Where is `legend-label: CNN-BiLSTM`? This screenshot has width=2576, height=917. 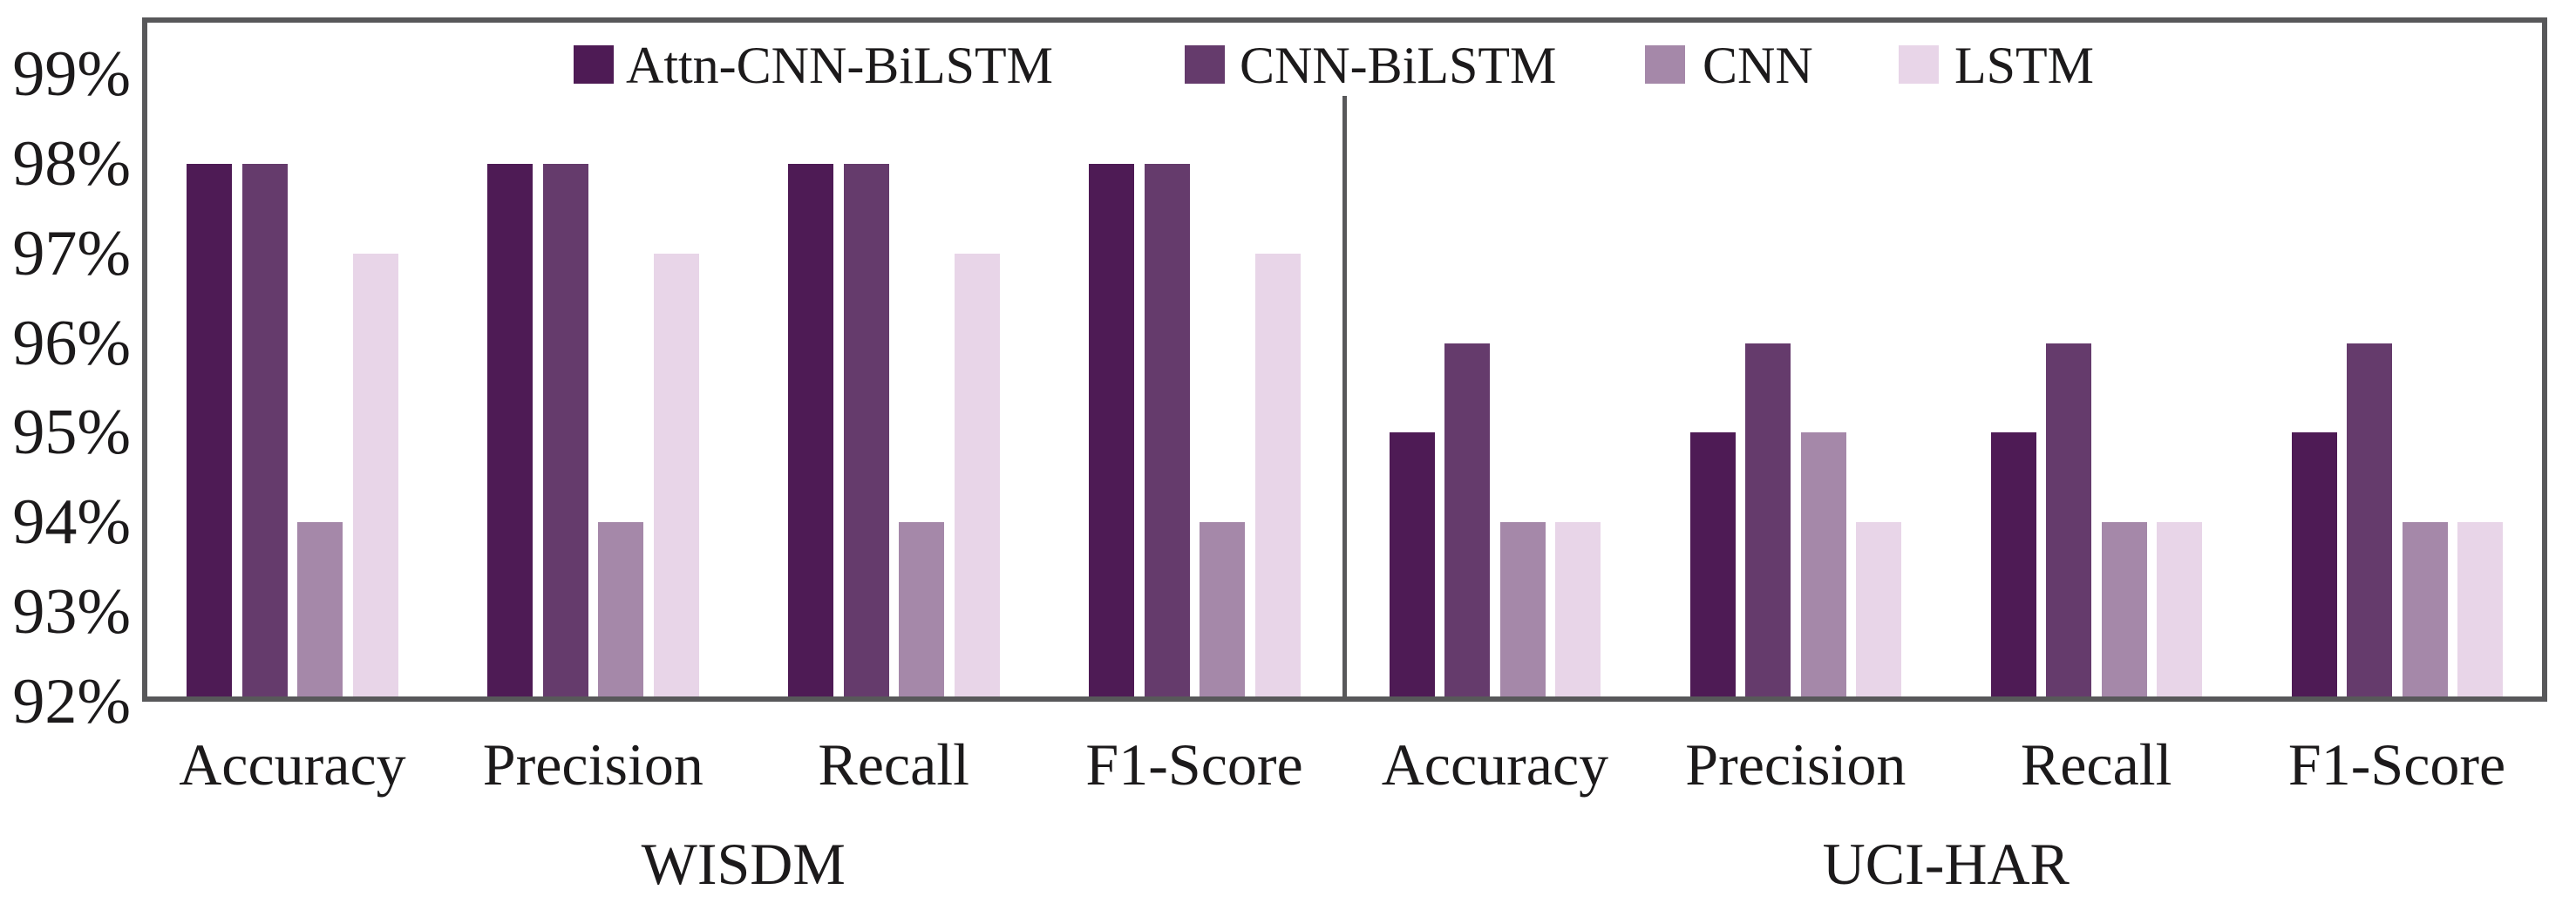
legend-label: CNN-BiLSTM is located at coordinates (1398, 66).